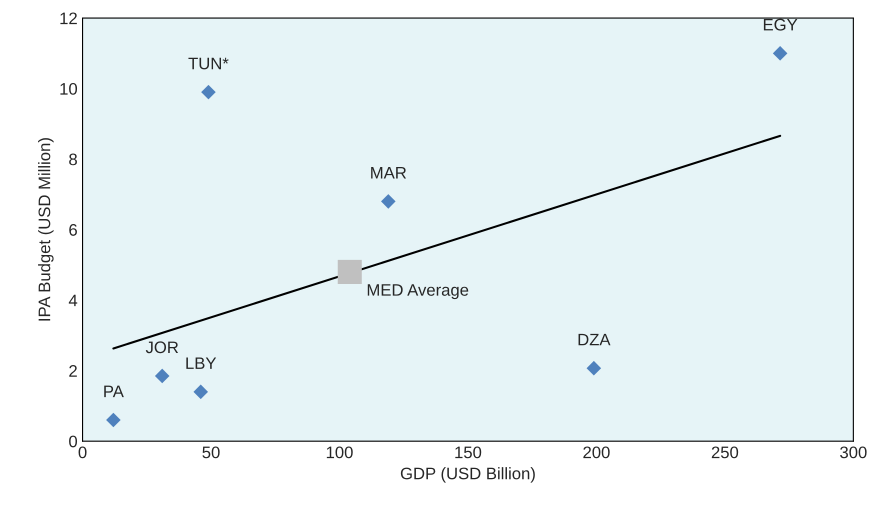 Image resolution: width=869 pixels, height=516 pixels. Describe the element at coordinates (208, 64) in the screenshot. I see `annotation: TUN*` at that location.